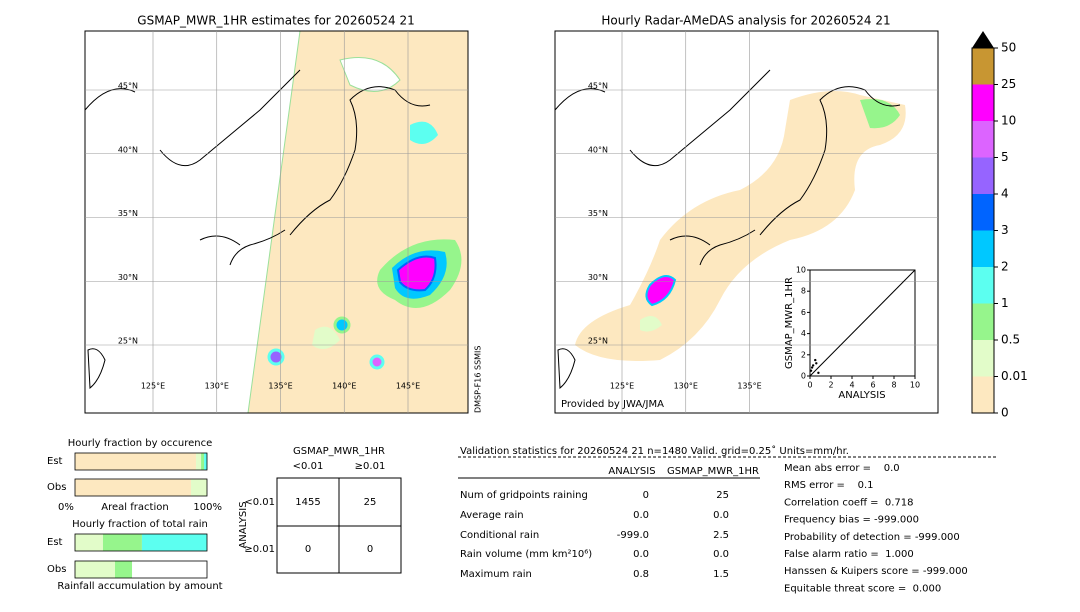 This screenshot has width=1080, height=612. What do you see at coordinates (983, 39) in the screenshot?
I see `colorbar-extend` at bounding box center [983, 39].